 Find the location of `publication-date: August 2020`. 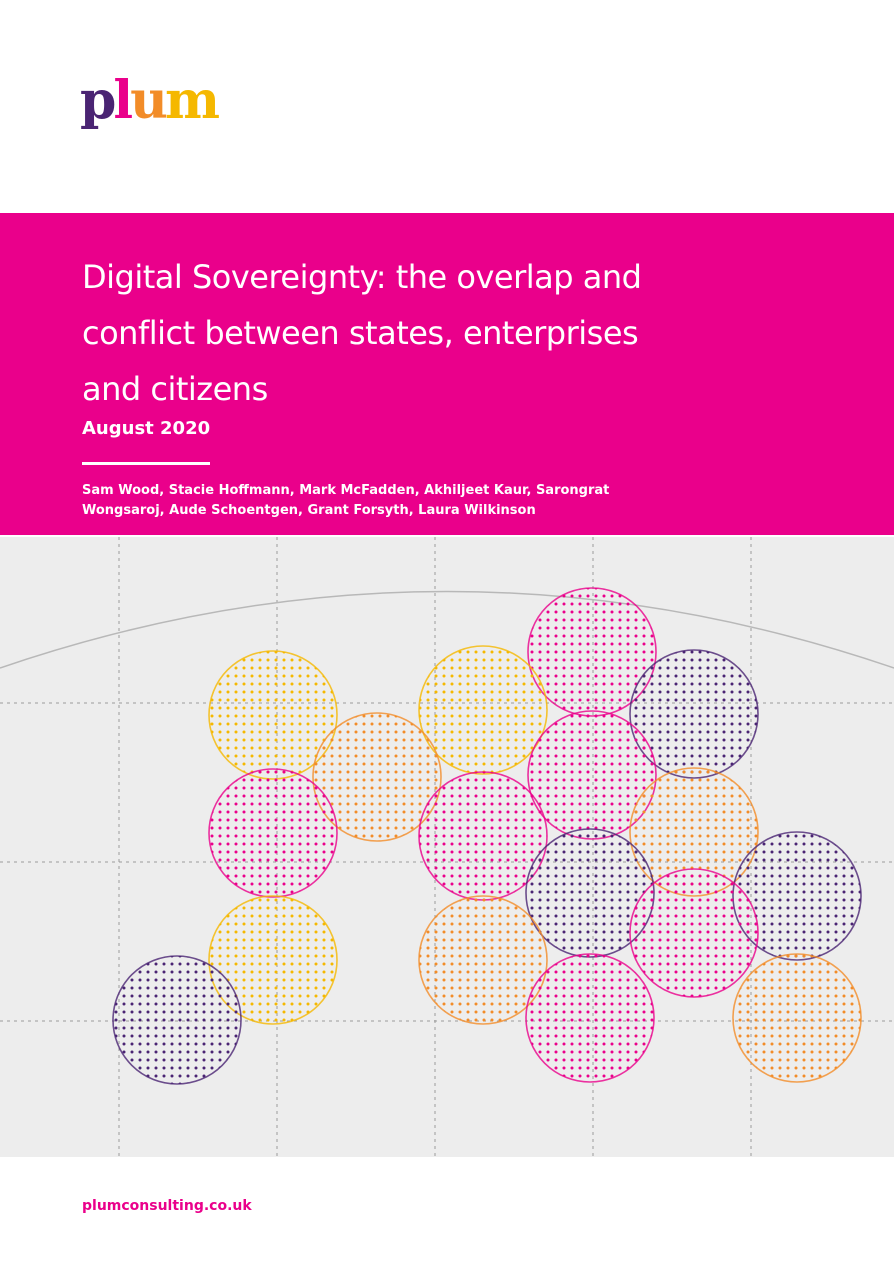

publication-date: August 2020 is located at coordinates (146, 428).